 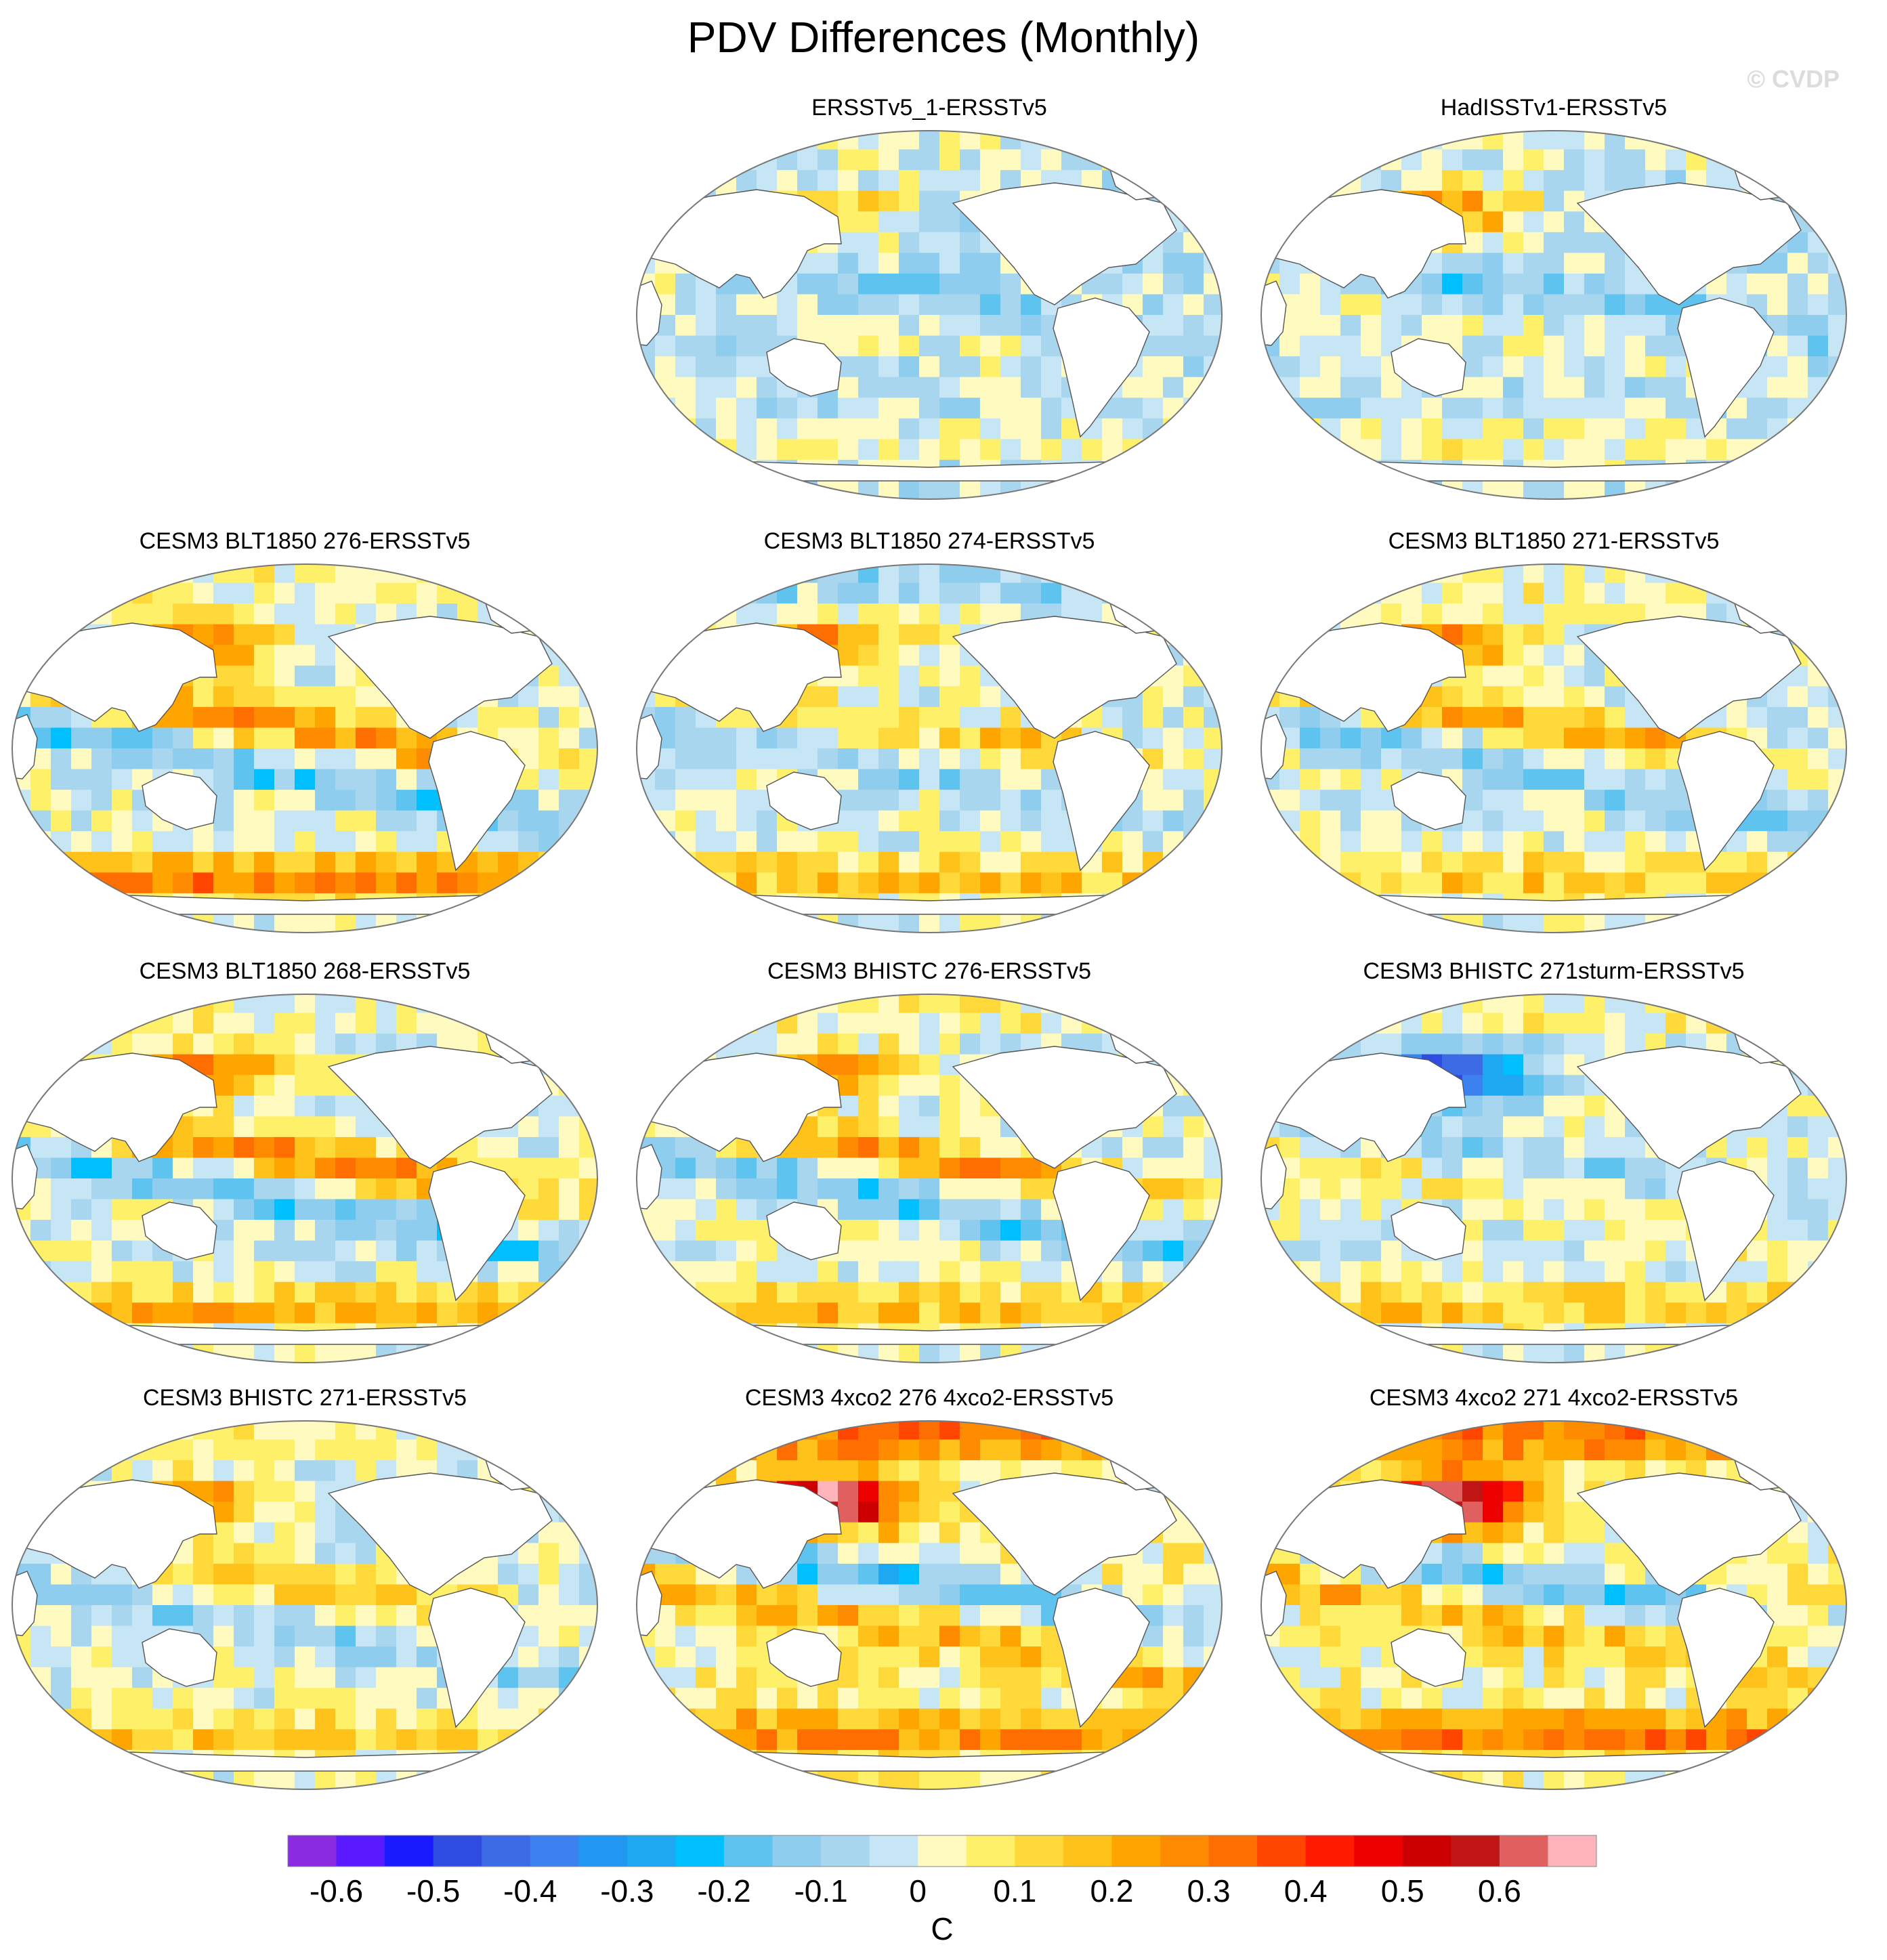 What do you see at coordinates (930, 1161) in the screenshot?
I see `map-panel: CESM3 BHISTC 276-ERSSTv5` at bounding box center [930, 1161].